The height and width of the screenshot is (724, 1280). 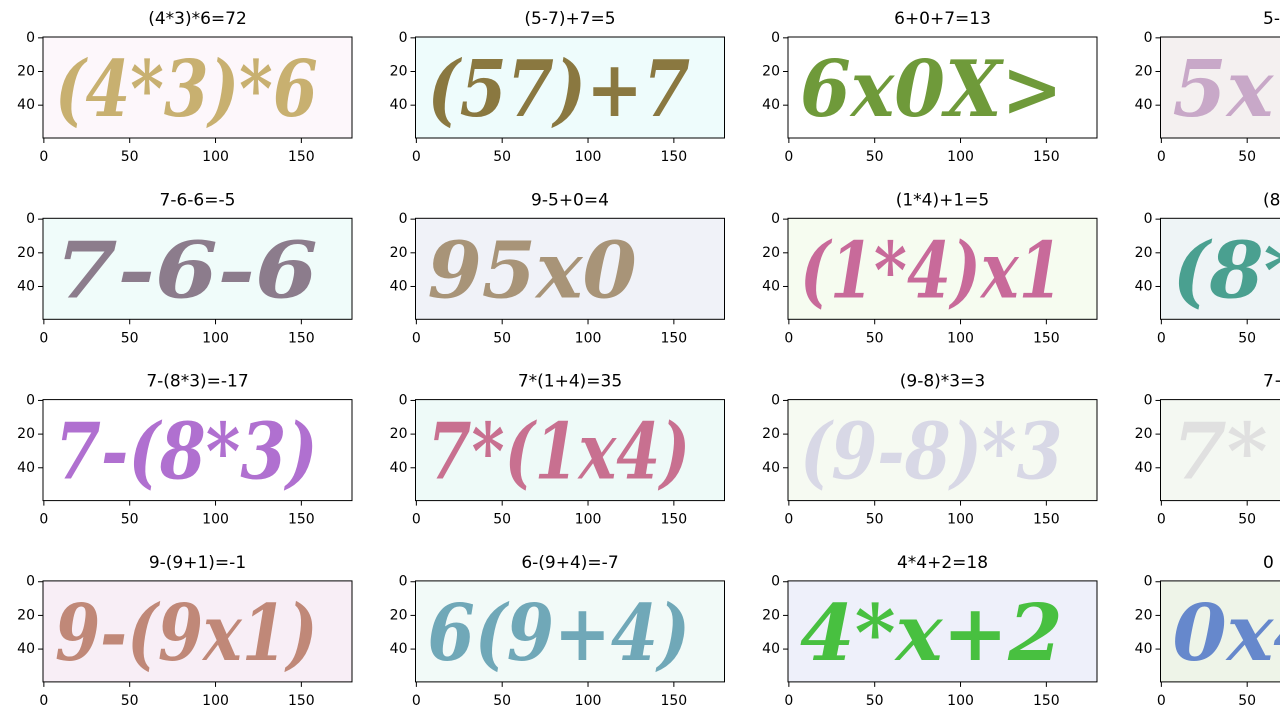 What do you see at coordinates (569, 19) in the screenshot?
I see `panel-title: (5-7)+7=5` at bounding box center [569, 19].